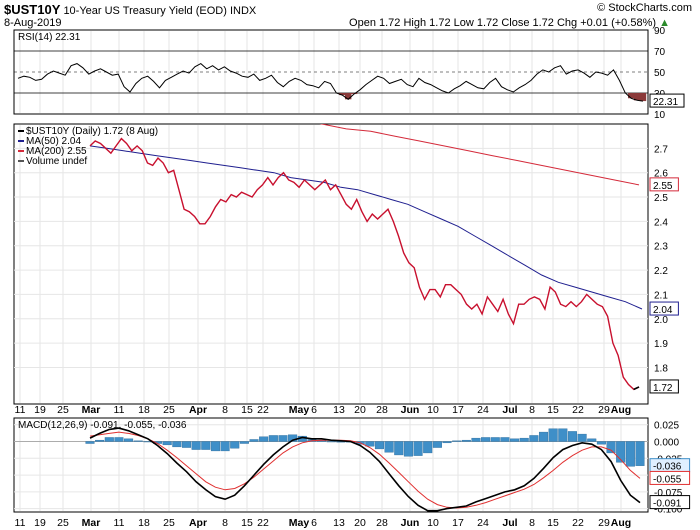  Describe the element at coordinates (664, 184) in the screenshot. I see `ma200-end-label-box` at that location.